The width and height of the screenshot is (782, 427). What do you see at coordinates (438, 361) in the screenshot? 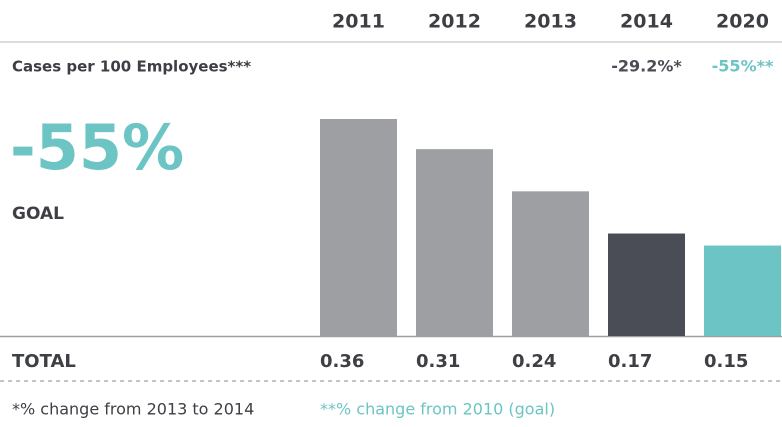
I see `value-label: 0.31` at bounding box center [438, 361].